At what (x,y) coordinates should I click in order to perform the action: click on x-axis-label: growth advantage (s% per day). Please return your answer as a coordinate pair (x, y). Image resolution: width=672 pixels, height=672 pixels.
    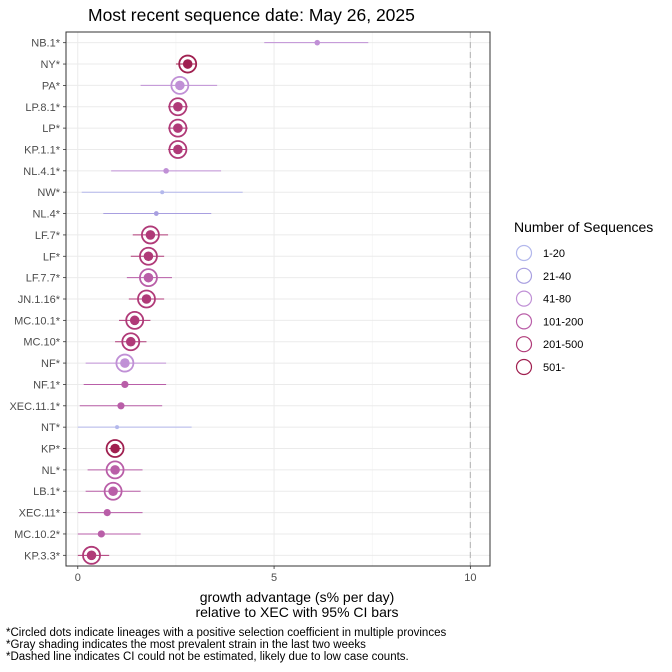
    Looking at the image, I should click on (297, 597).